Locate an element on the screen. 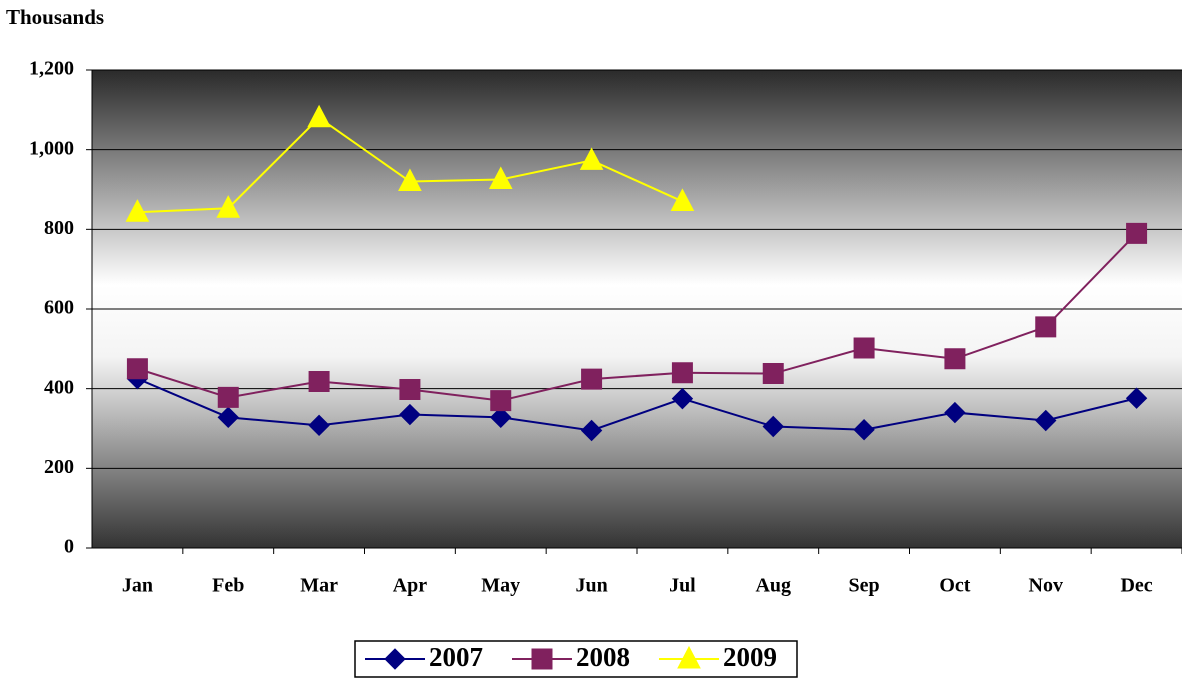 The height and width of the screenshot is (679, 1182). legend-label: 2009 is located at coordinates (750, 657).